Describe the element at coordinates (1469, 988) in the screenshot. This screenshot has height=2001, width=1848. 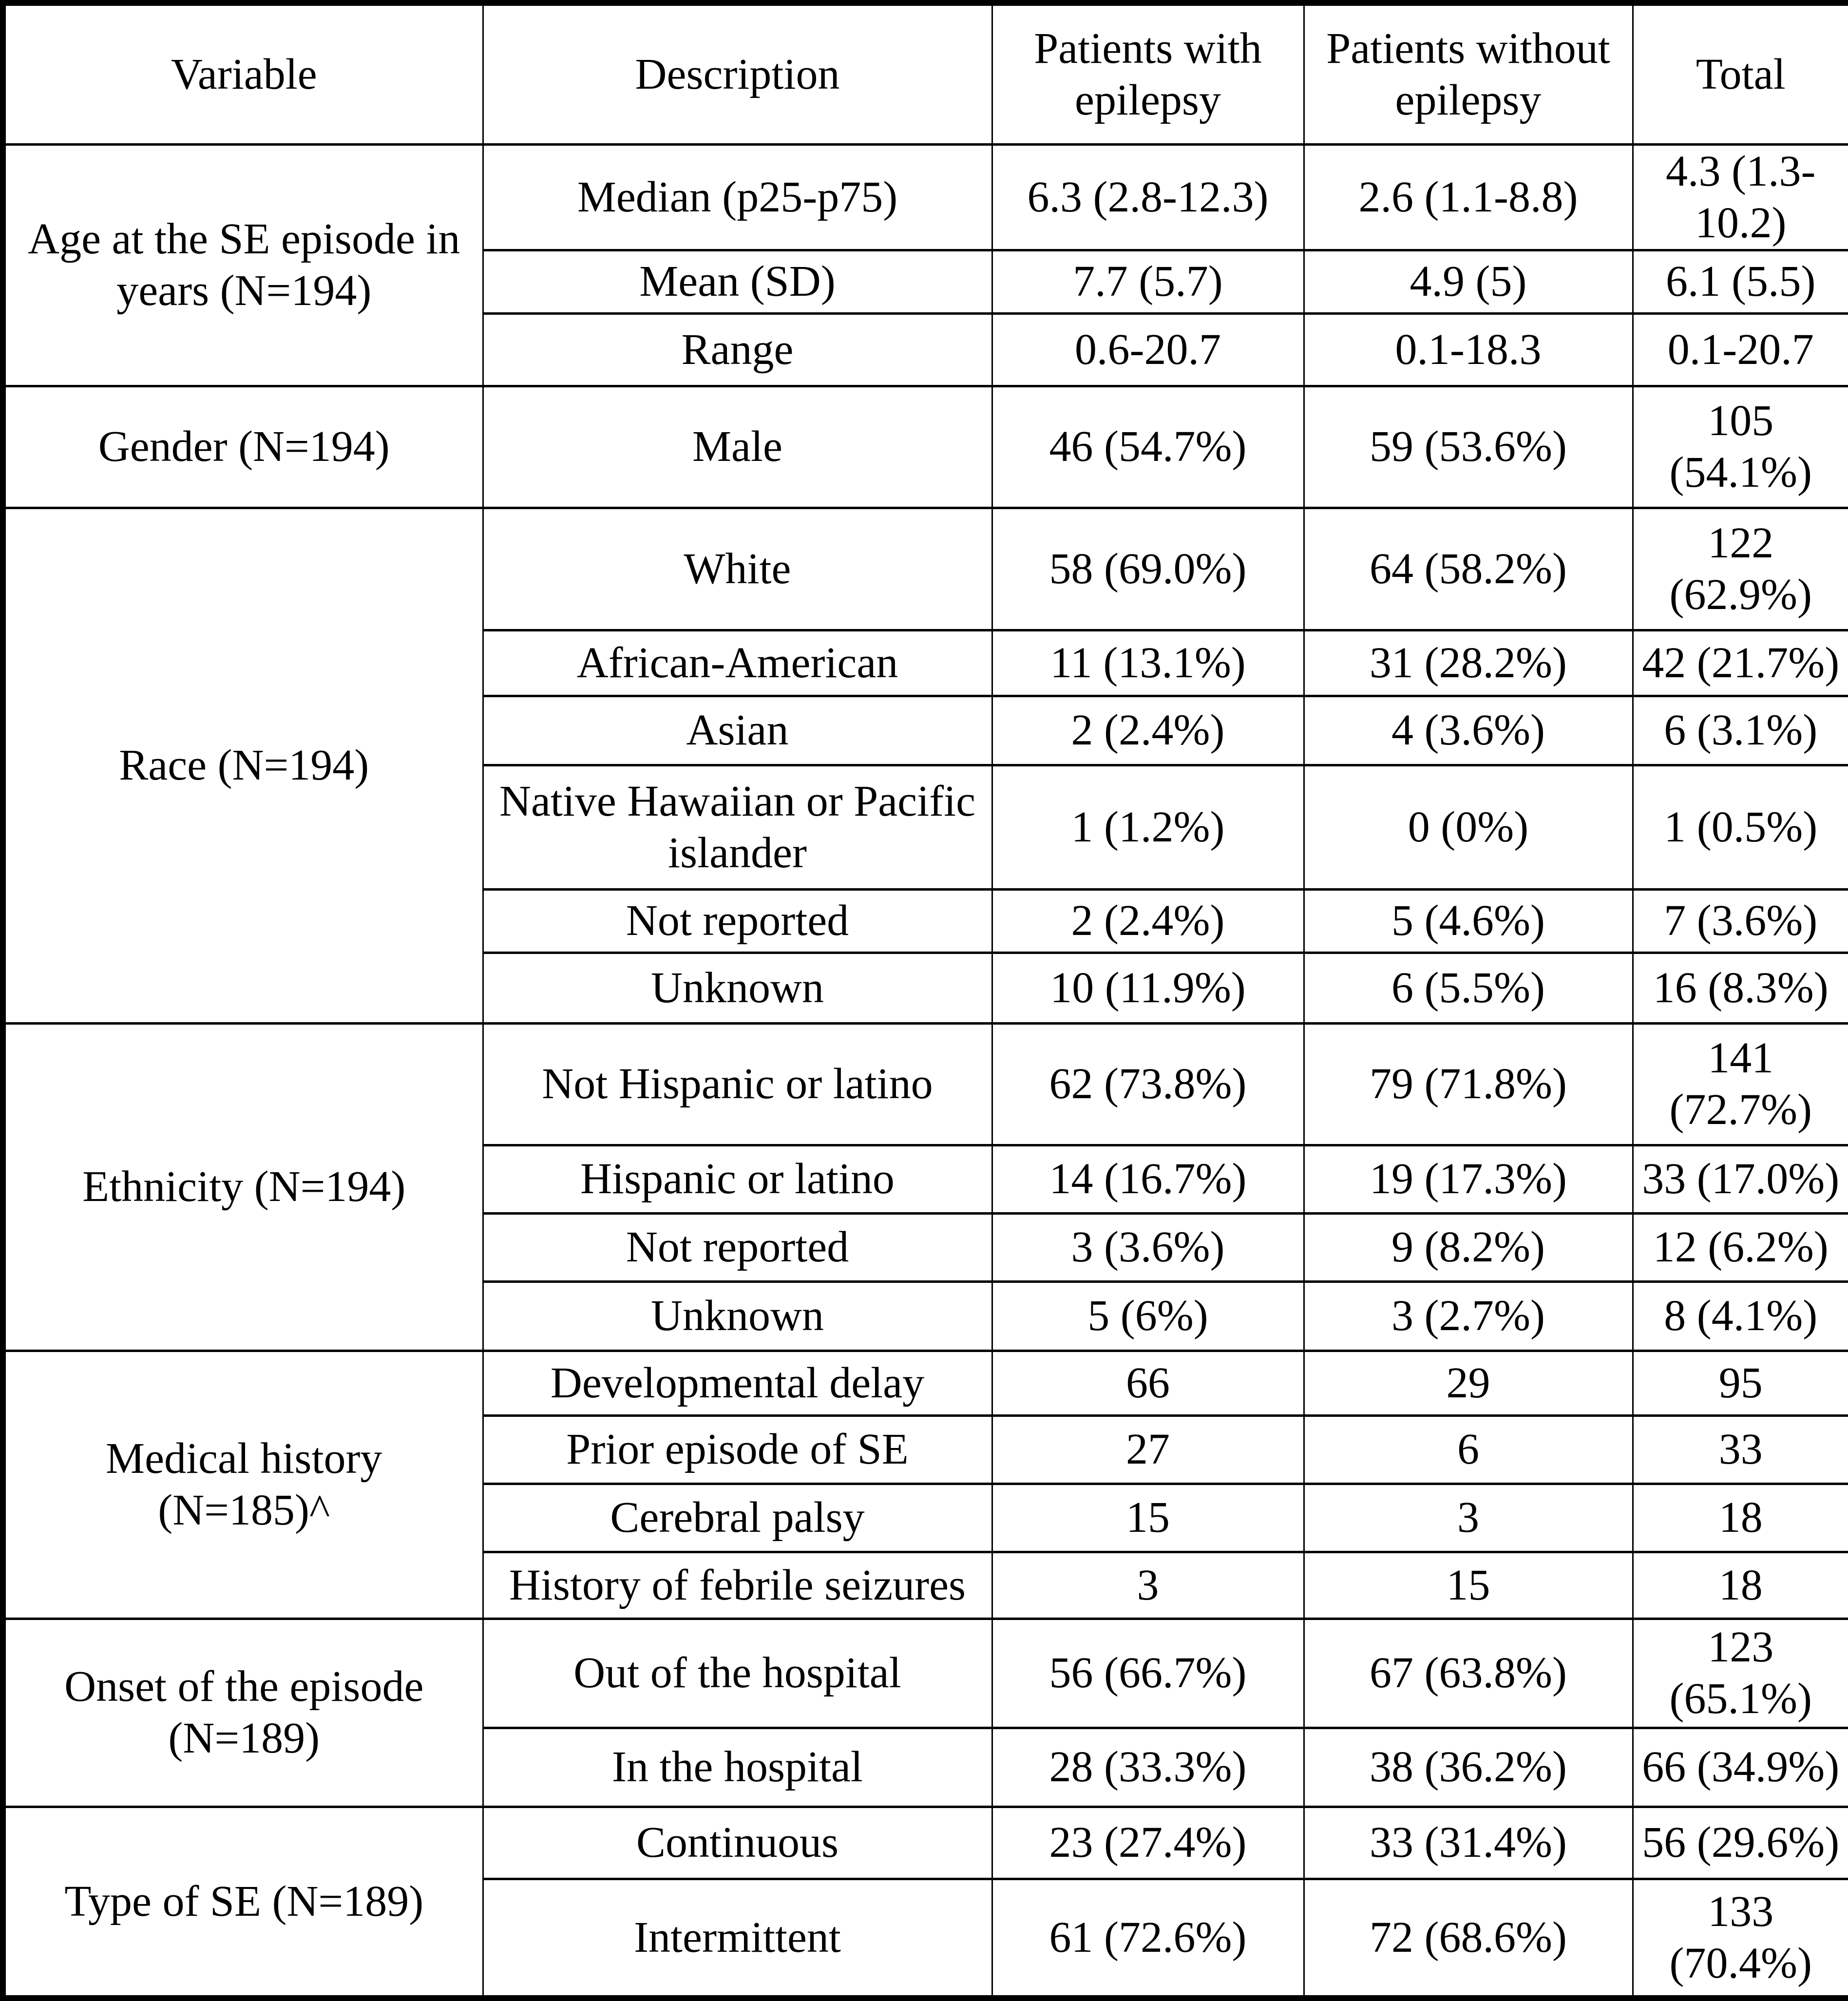
I see `without-epilepsy-cell: 6 (5.5%)` at that location.